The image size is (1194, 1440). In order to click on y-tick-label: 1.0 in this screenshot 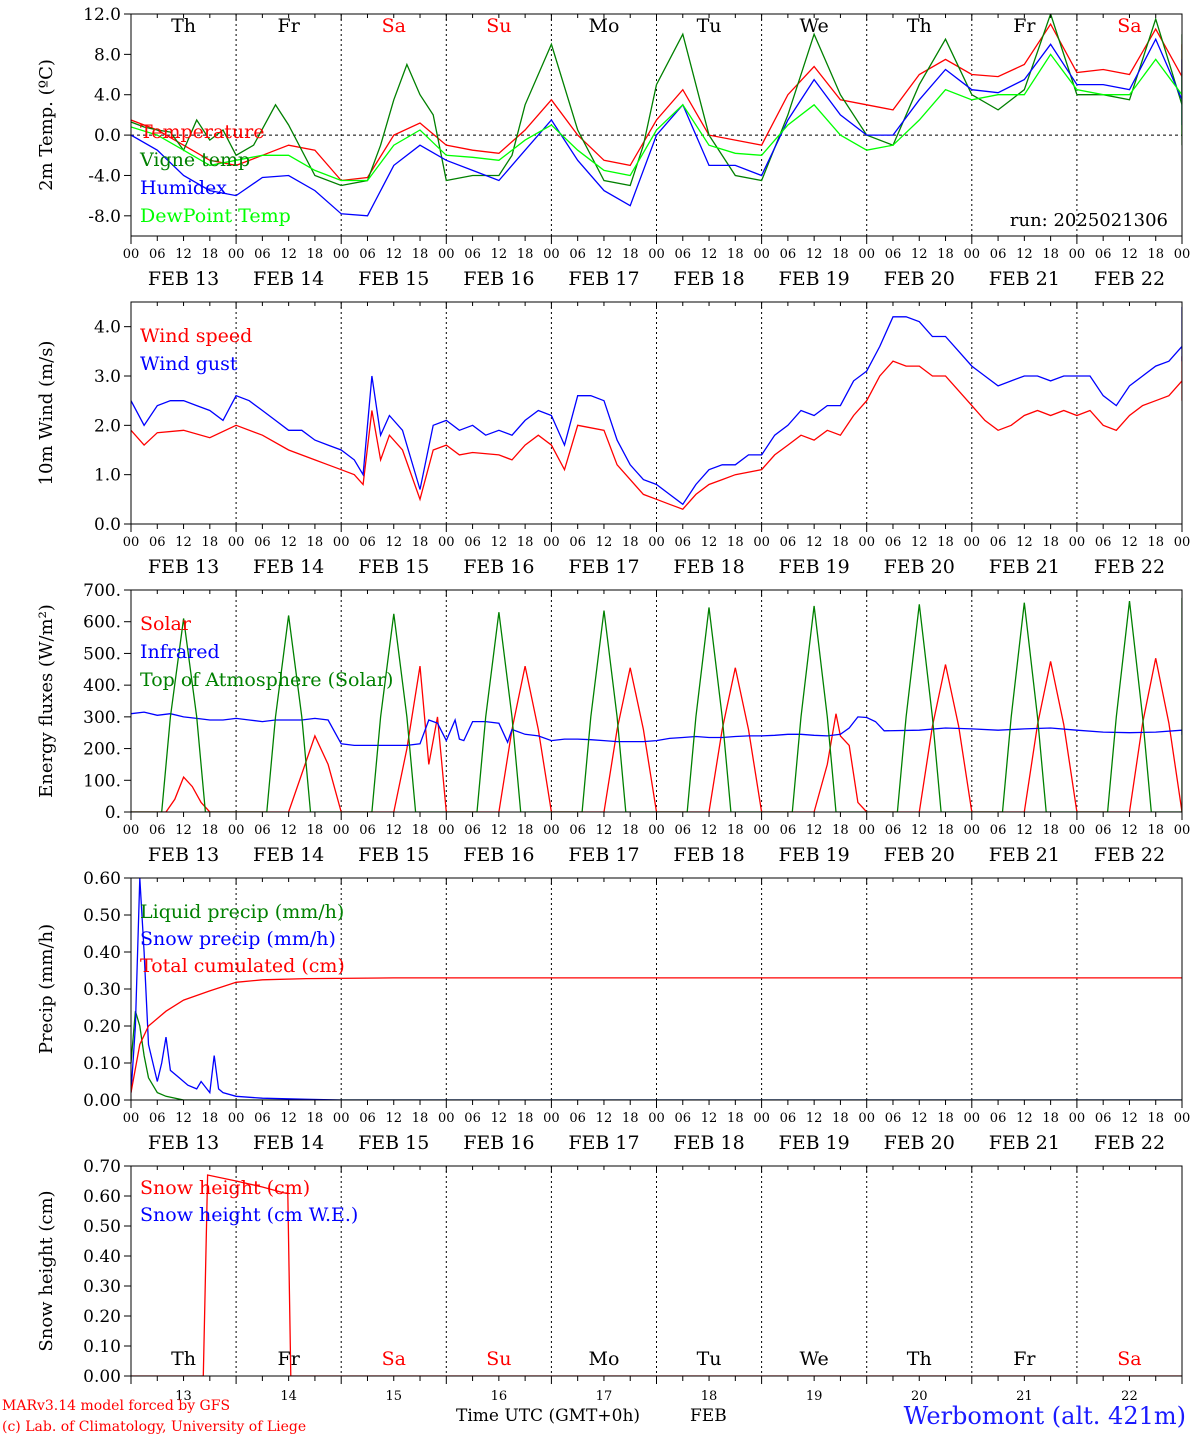, I will do `click(107, 476)`.